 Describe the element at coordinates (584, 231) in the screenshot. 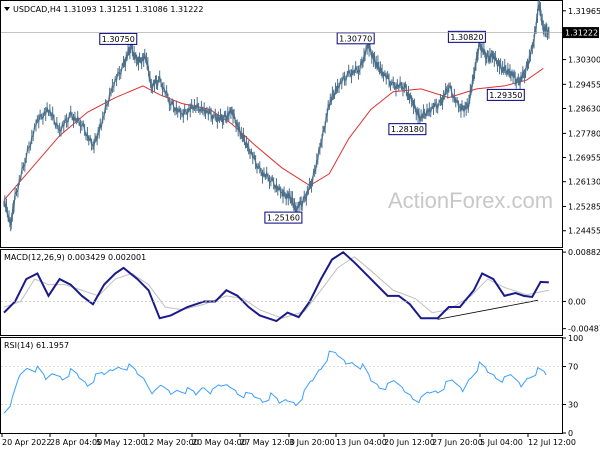

I see `price-tick-label: 1.24455` at that location.